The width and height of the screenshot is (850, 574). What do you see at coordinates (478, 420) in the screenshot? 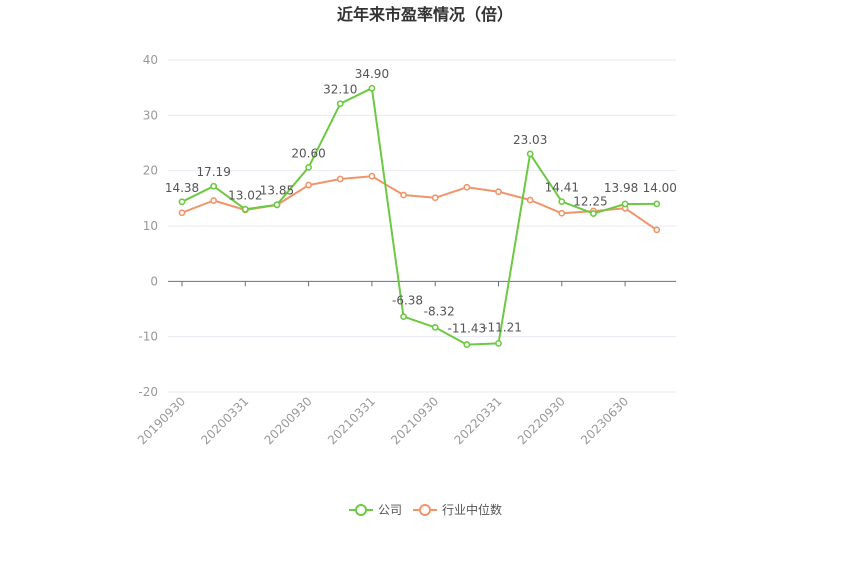
I see `x-tick-label: 20220331` at bounding box center [478, 420].